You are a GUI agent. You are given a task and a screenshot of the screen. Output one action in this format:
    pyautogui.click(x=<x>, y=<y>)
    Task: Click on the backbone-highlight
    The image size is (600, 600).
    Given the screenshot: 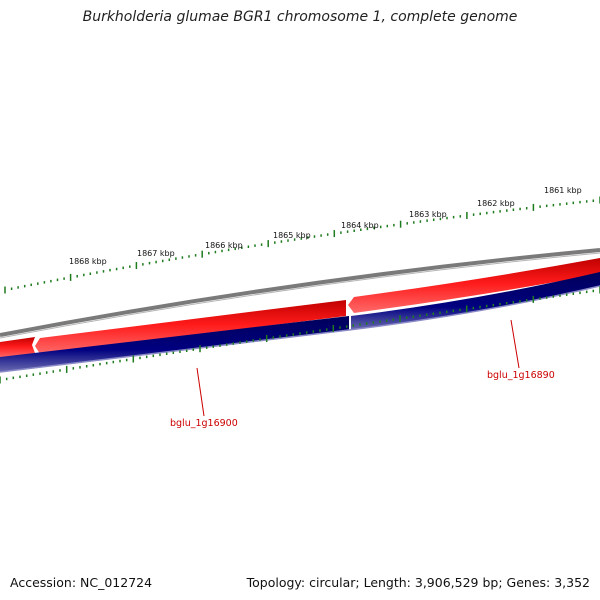 What is the action you would take?
    pyautogui.click(x=300, y=295)
    